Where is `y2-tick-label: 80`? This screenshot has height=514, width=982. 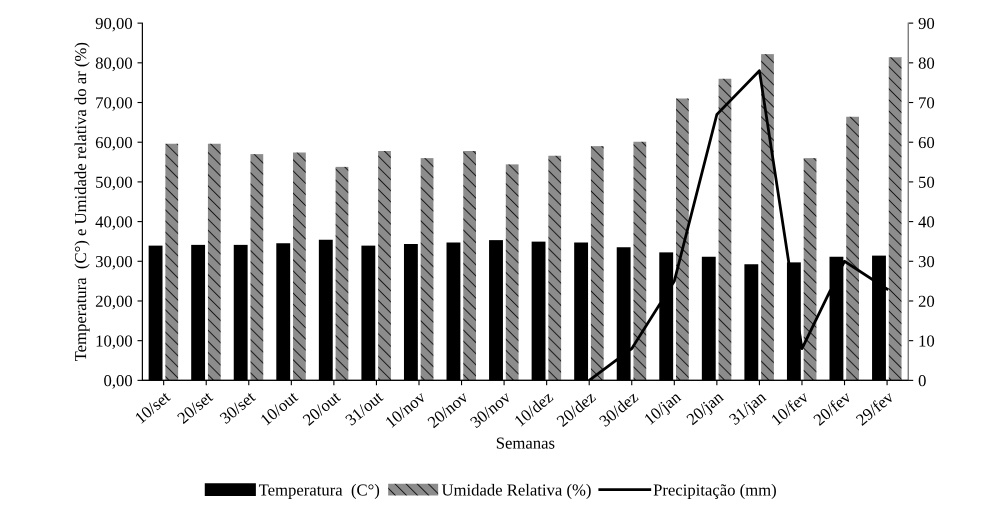 y2-tick-label: 80 is located at coordinates (926, 63).